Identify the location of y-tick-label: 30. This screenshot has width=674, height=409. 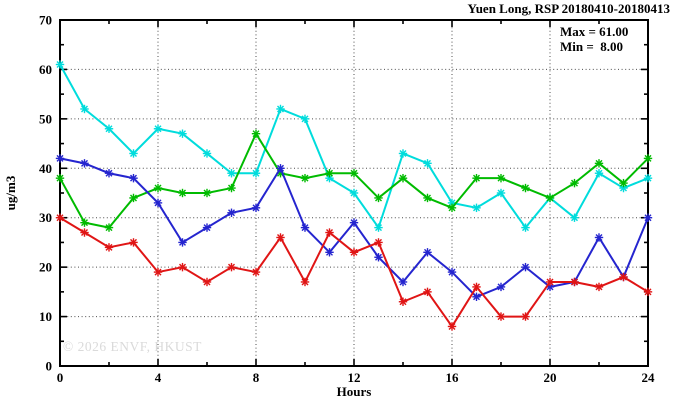
(45, 217).